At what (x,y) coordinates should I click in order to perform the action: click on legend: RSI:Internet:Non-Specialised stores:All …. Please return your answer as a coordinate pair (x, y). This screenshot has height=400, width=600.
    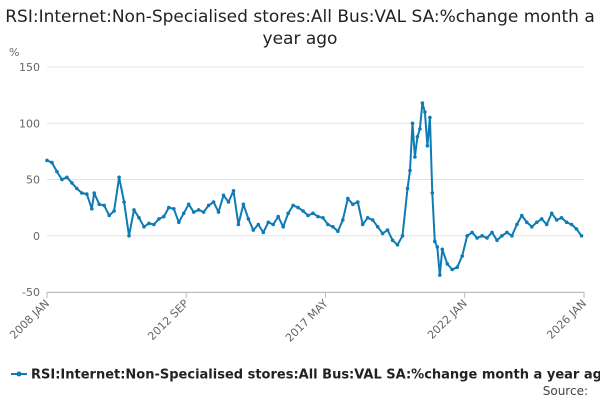
    Looking at the image, I should click on (305, 375).